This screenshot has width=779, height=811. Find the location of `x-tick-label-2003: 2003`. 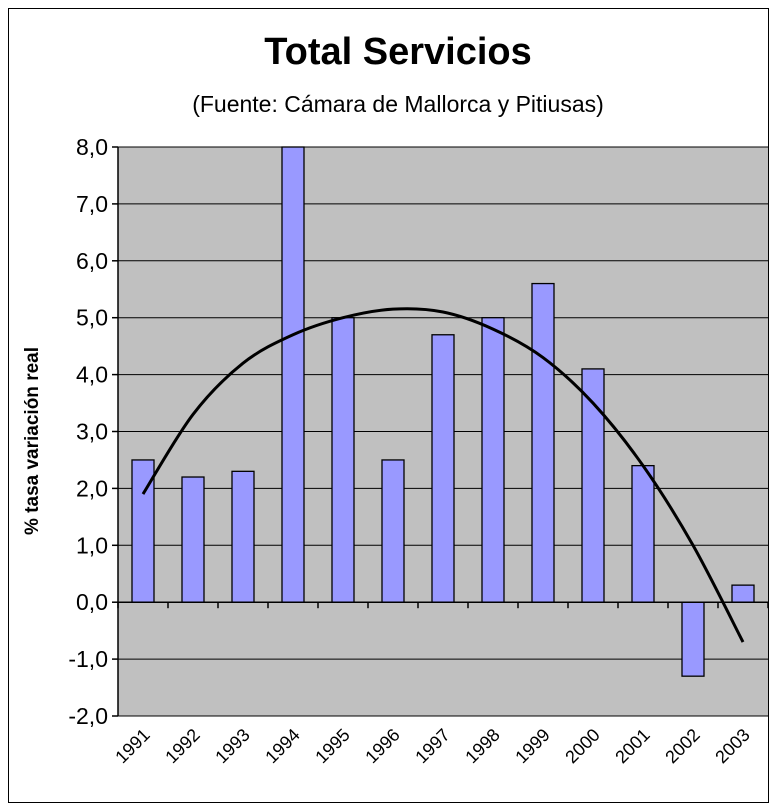

x-tick-label-2003: 2003 is located at coordinates (732, 746).